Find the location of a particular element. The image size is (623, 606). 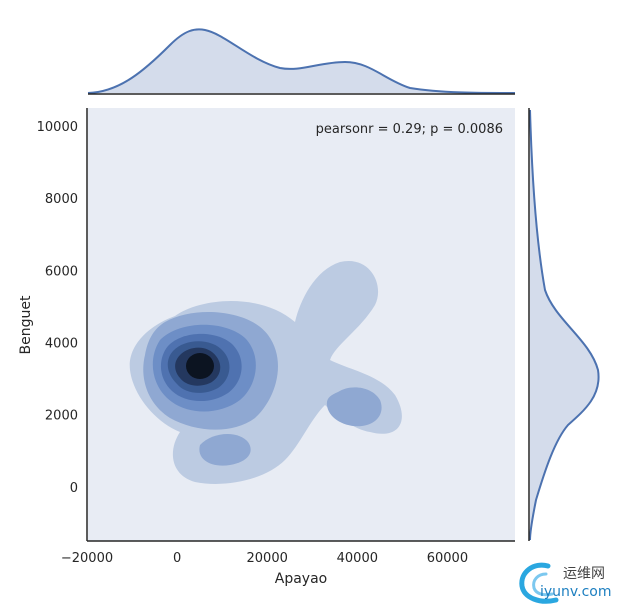

kde-contour-island-minor is located at coordinates (225, 450).